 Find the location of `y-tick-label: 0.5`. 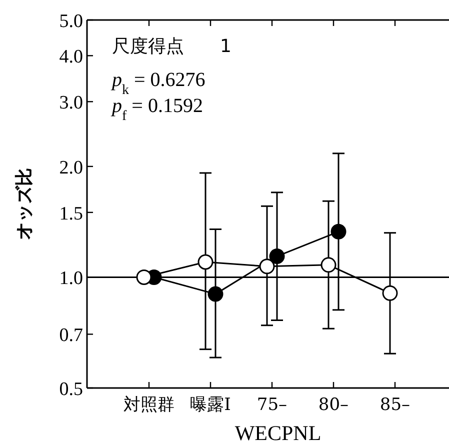

y-tick-label: 0.5 is located at coordinates (71, 389).